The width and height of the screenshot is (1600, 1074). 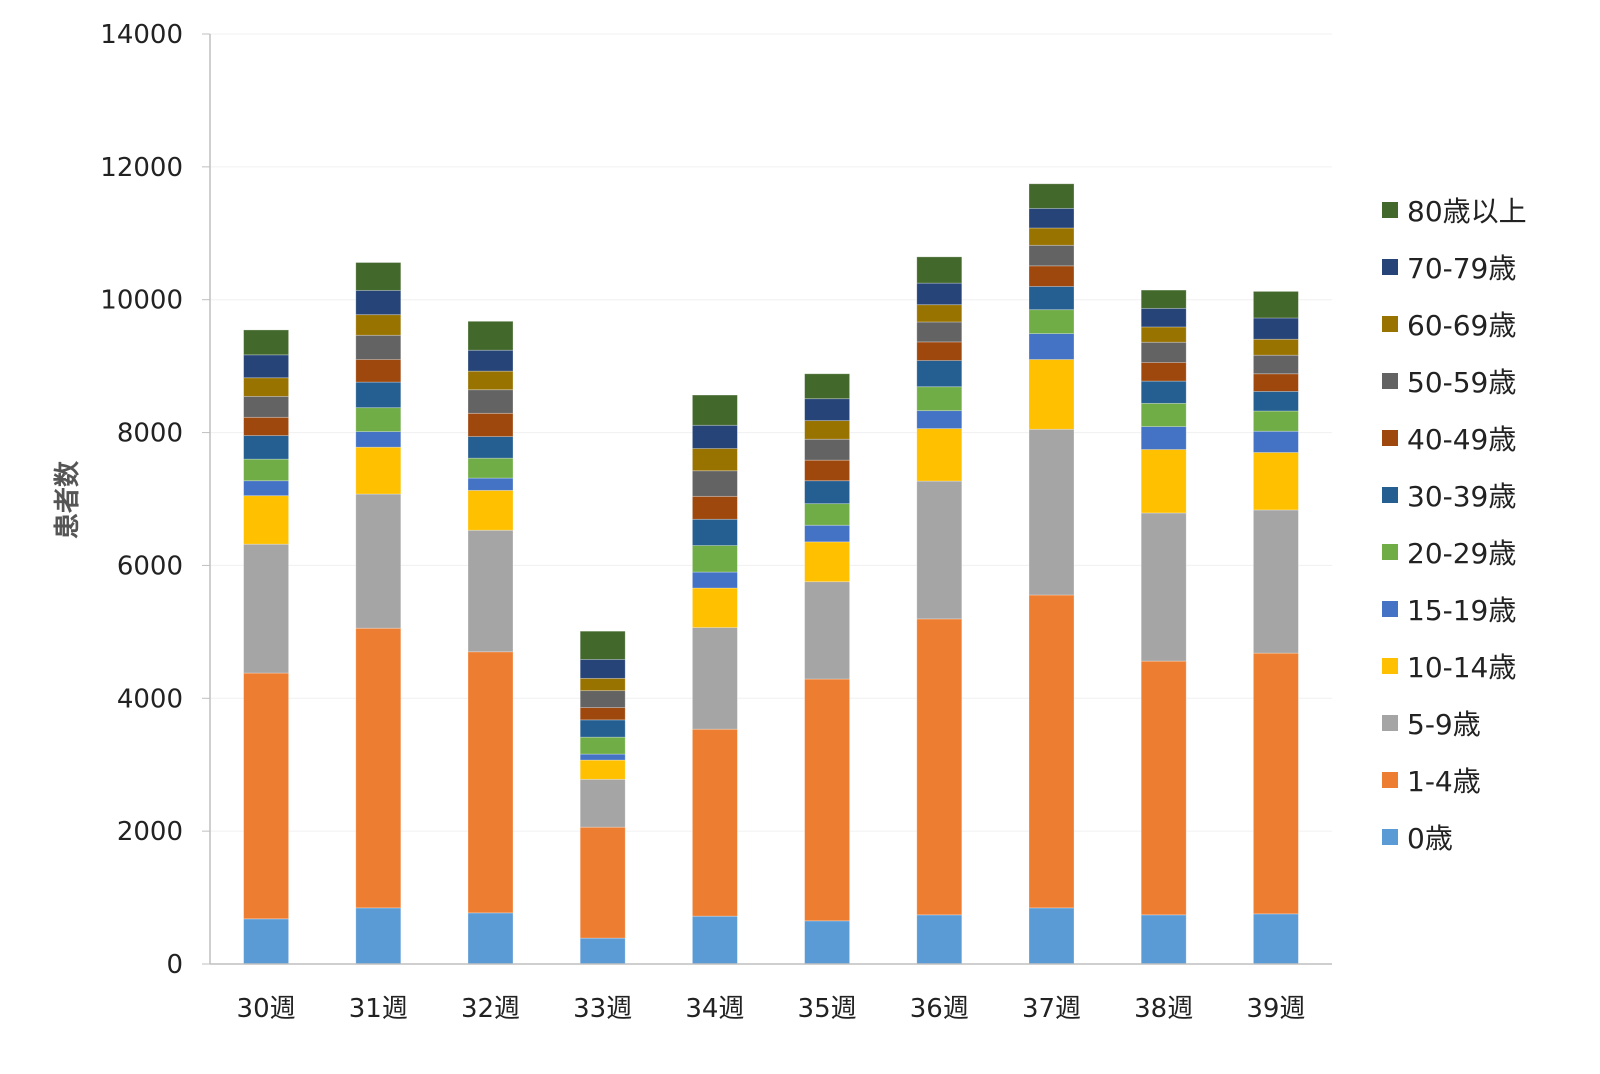 I want to click on y-tick-label: 4000, so click(x=150, y=699).